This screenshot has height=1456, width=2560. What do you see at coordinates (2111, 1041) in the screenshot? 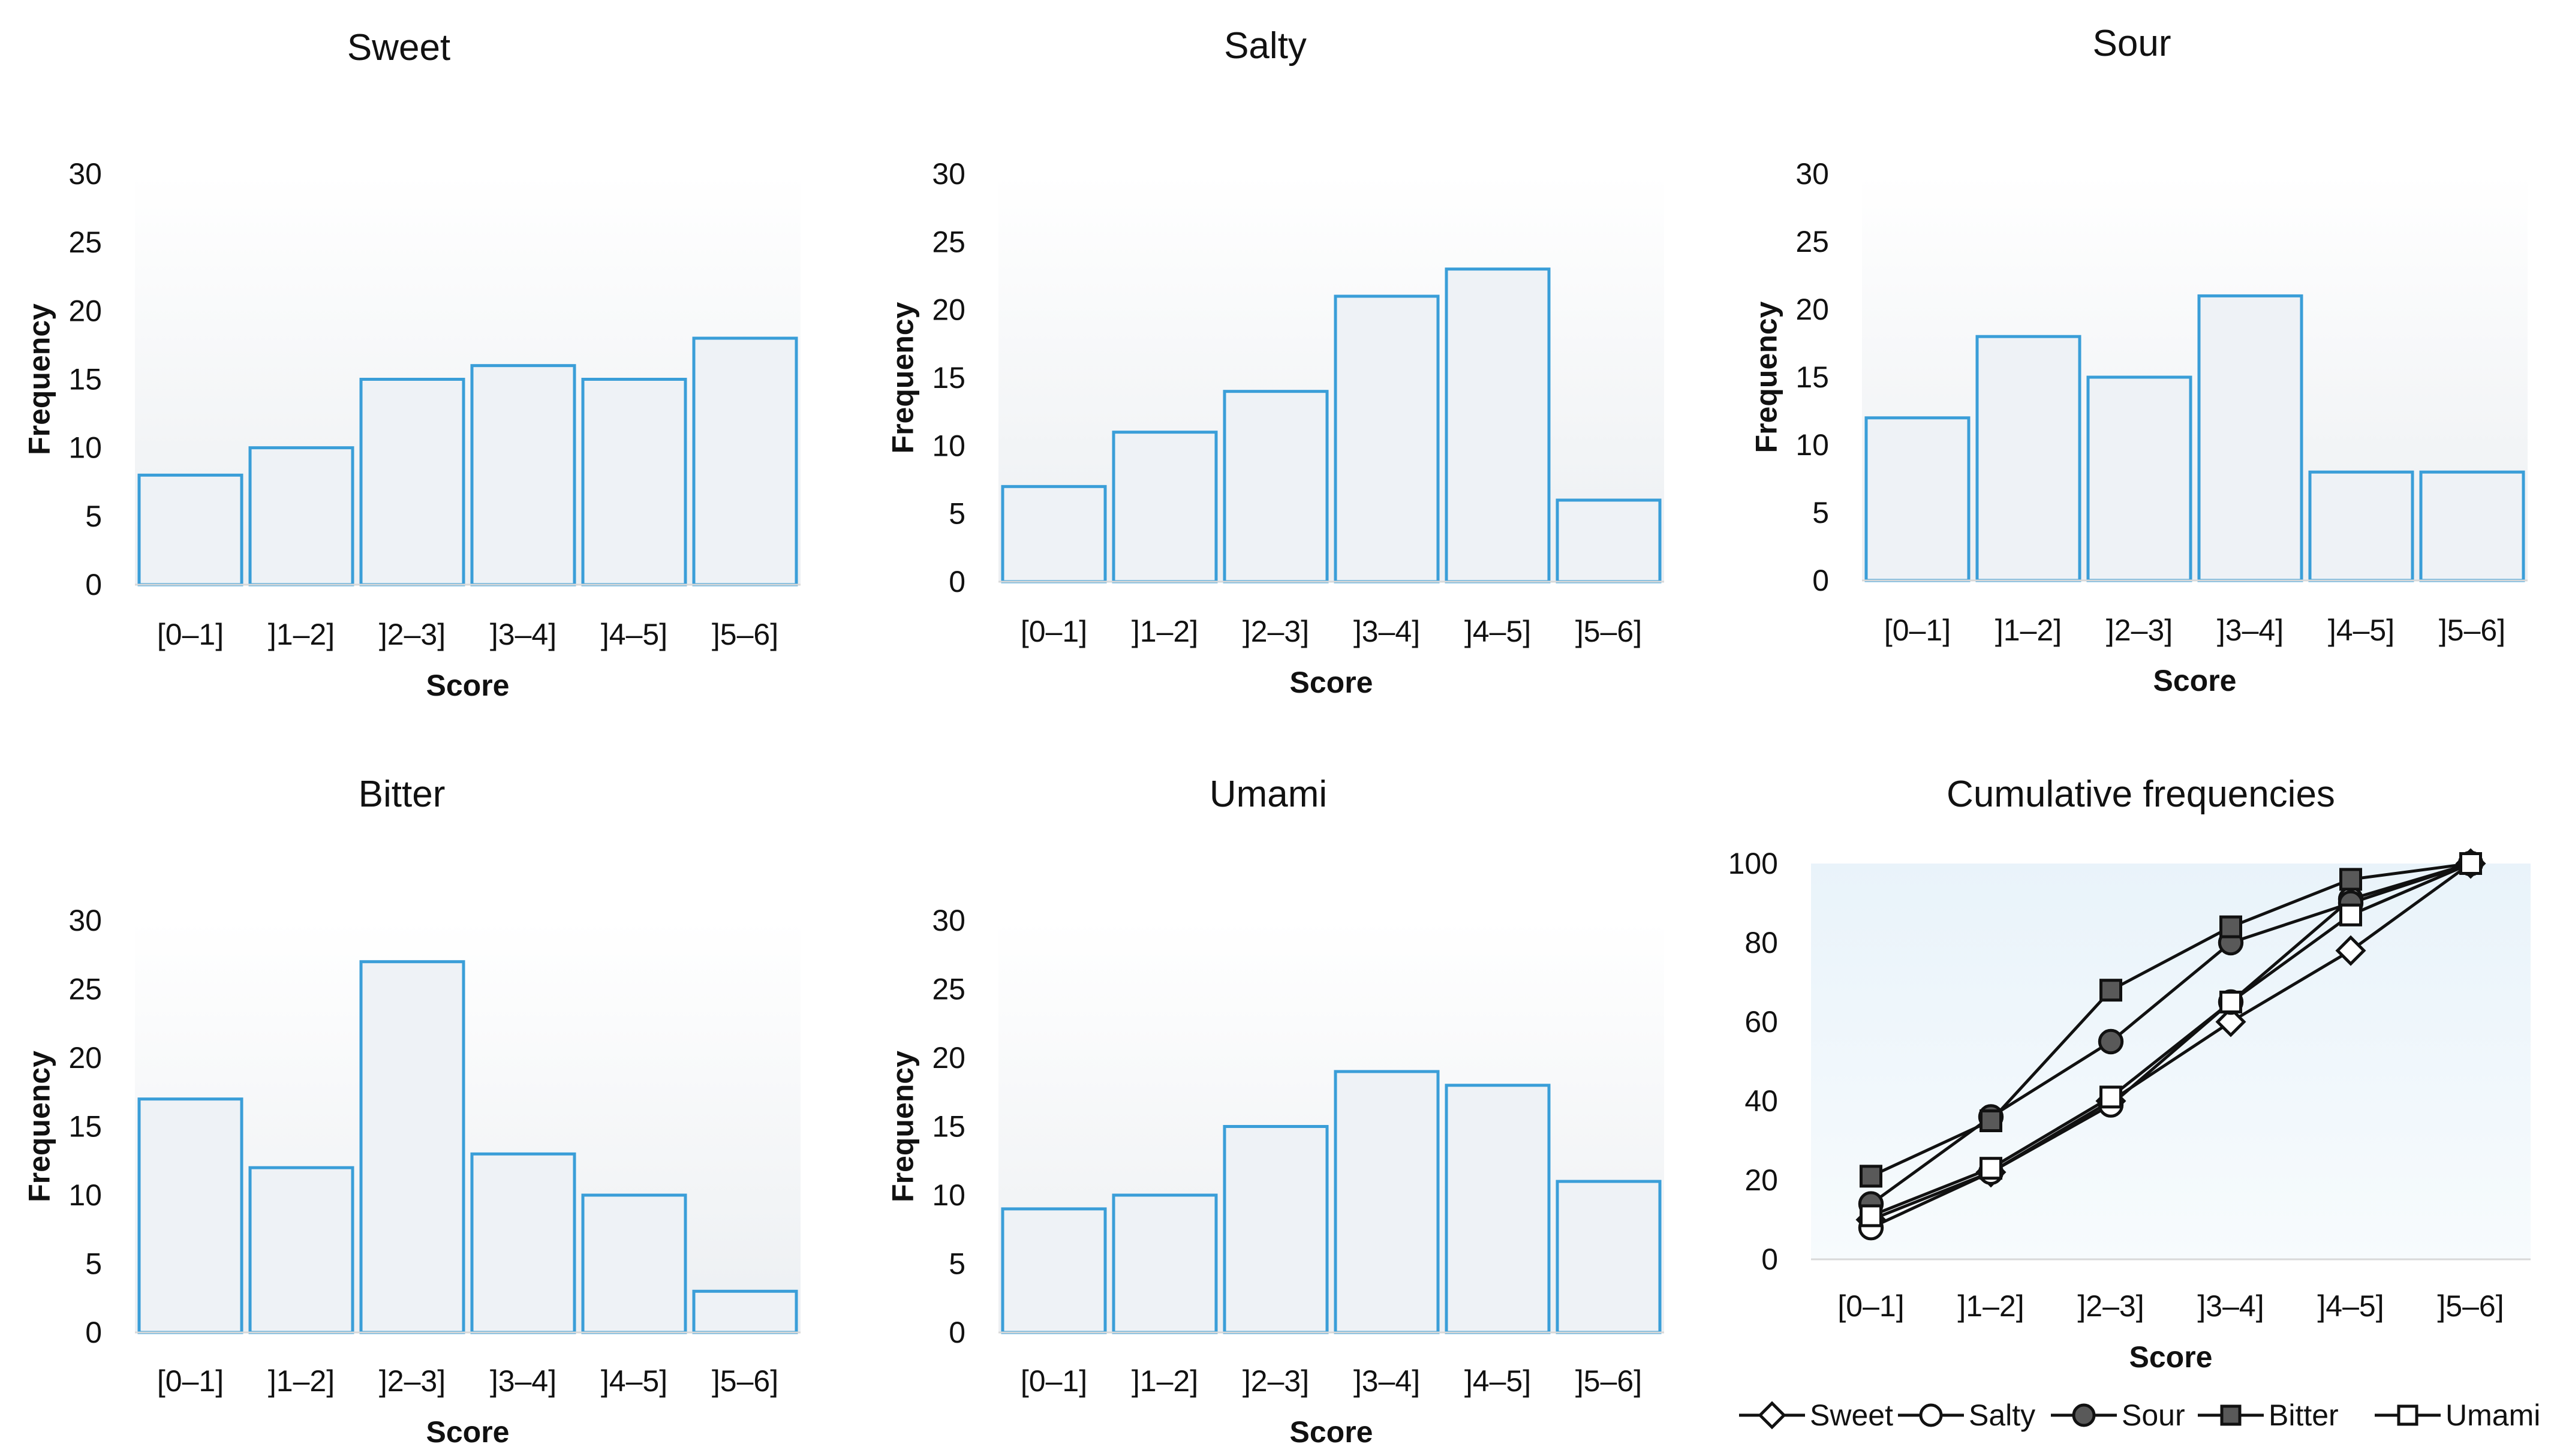
I see `marker-circle-filled` at bounding box center [2111, 1041].